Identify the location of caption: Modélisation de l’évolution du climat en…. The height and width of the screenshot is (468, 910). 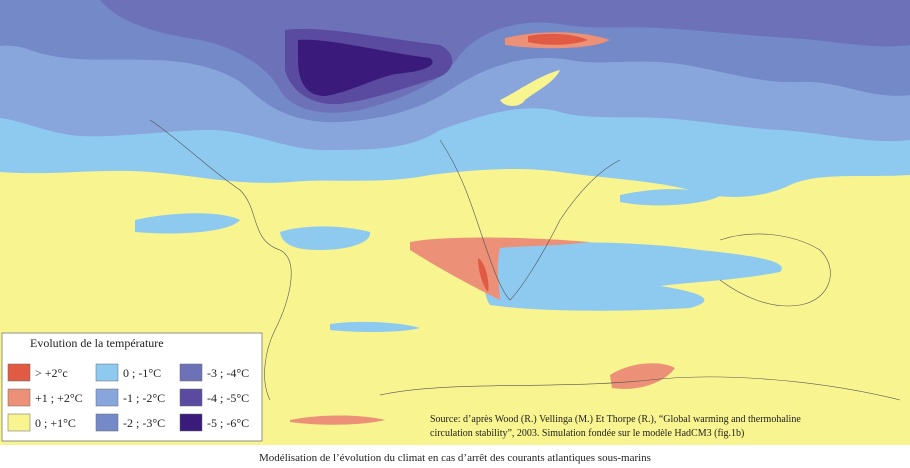
(455, 458).